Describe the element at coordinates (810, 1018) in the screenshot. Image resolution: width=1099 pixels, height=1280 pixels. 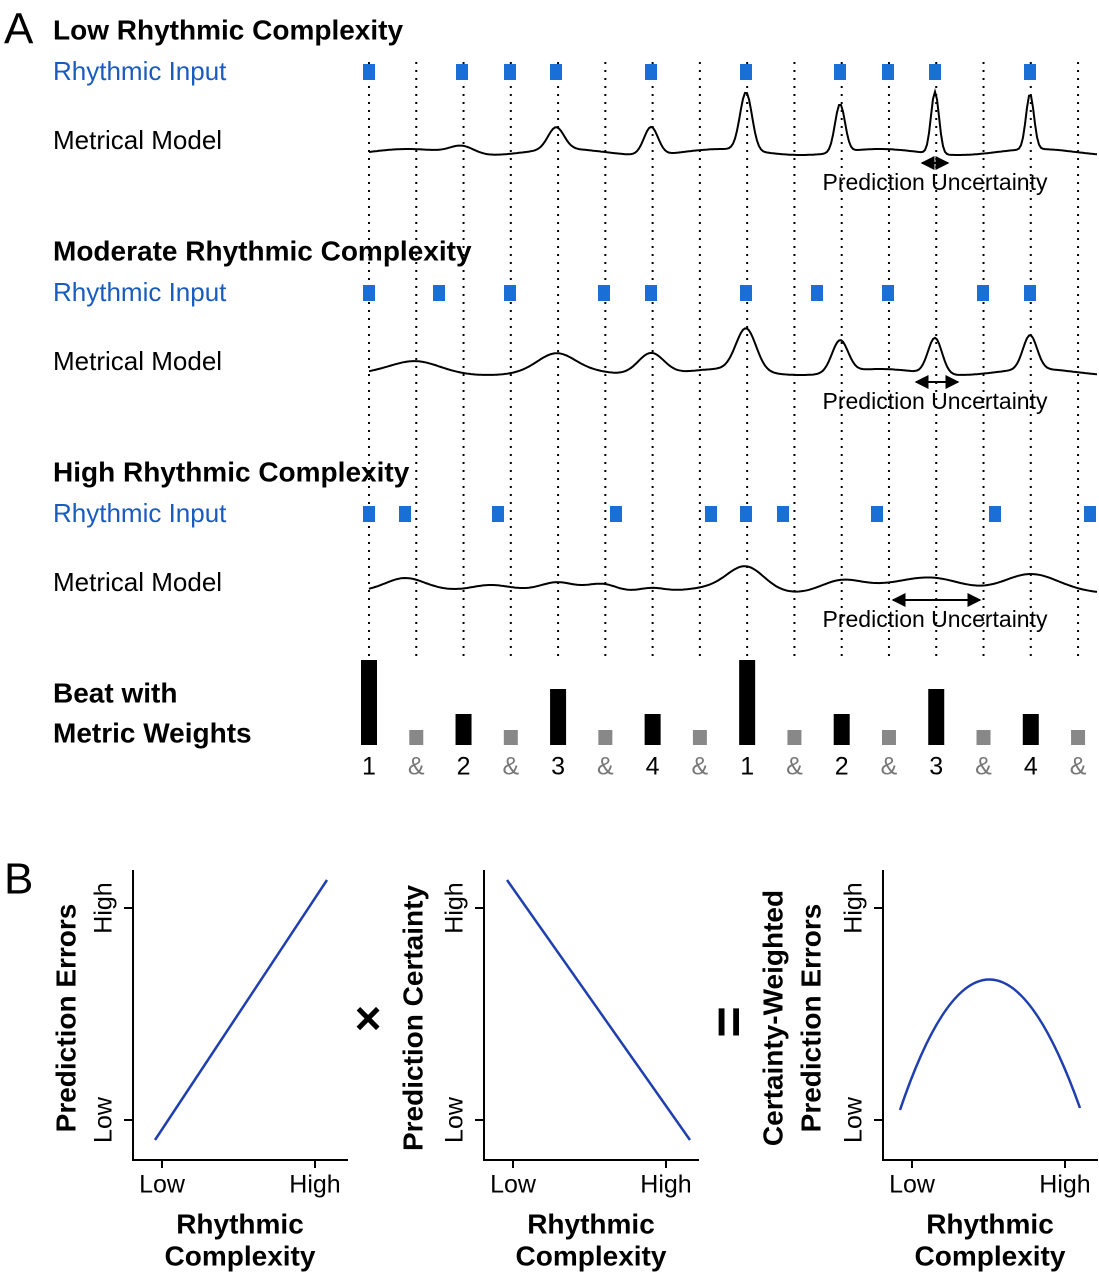
I see `y-axis-label: Prediction Errors` at that location.